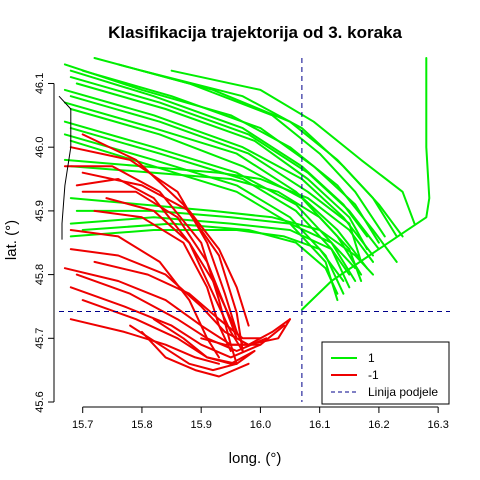  What do you see at coordinates (40, 146) in the screenshot?
I see `y-tick-label: 46.0` at bounding box center [40, 146].